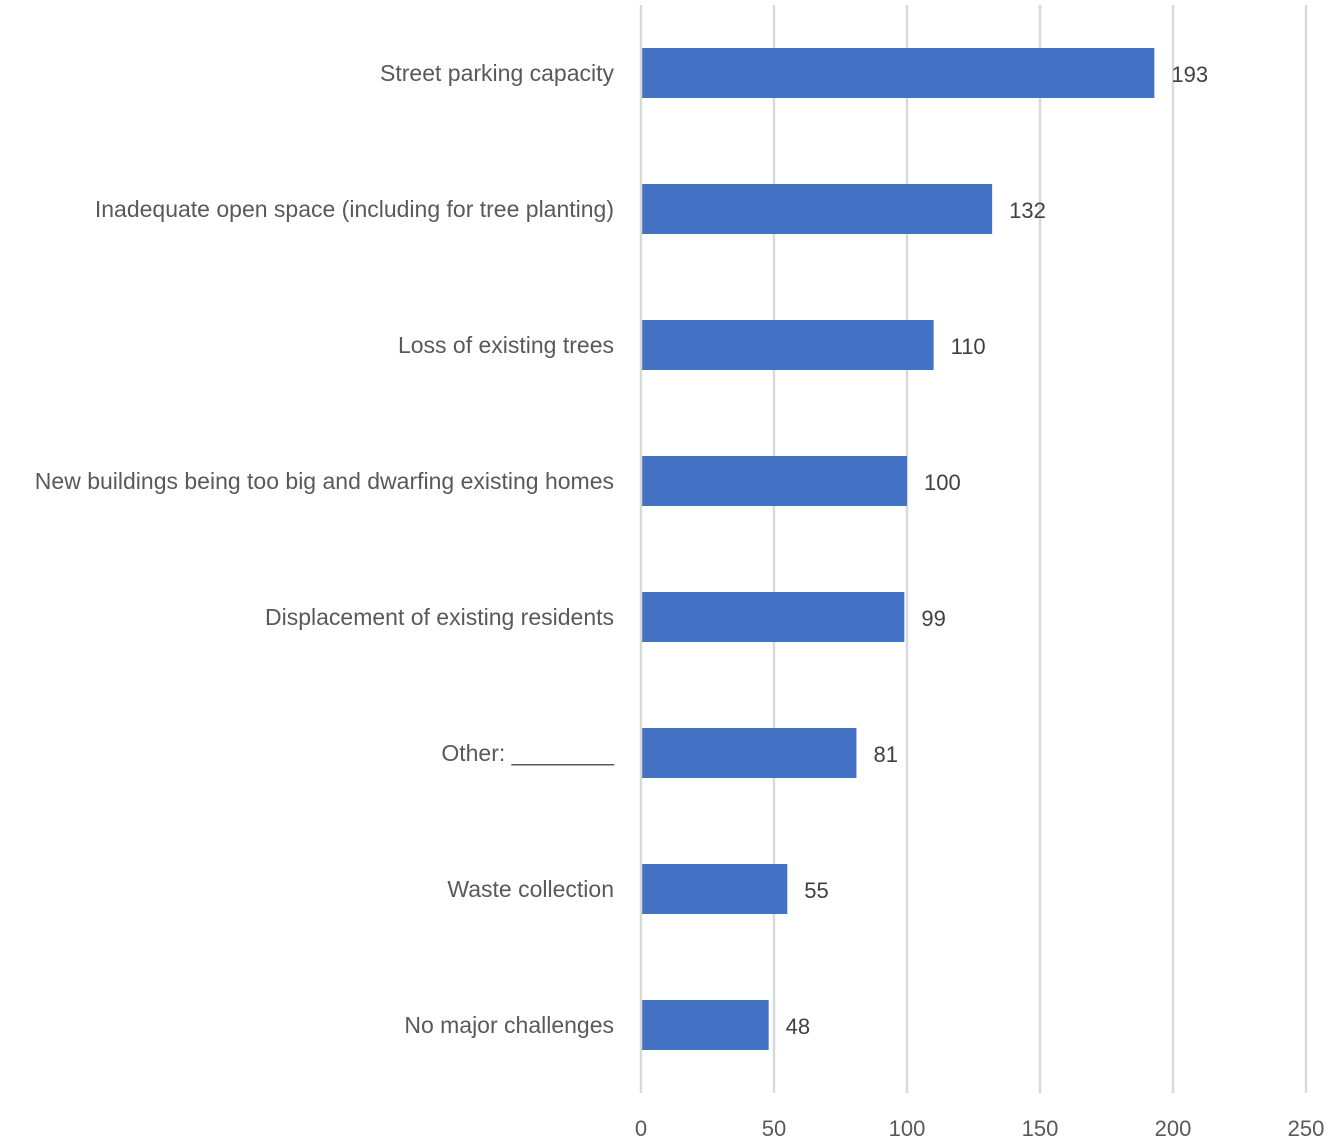  Describe the element at coordinates (816, 890) in the screenshot. I see `data-label: 55` at that location.